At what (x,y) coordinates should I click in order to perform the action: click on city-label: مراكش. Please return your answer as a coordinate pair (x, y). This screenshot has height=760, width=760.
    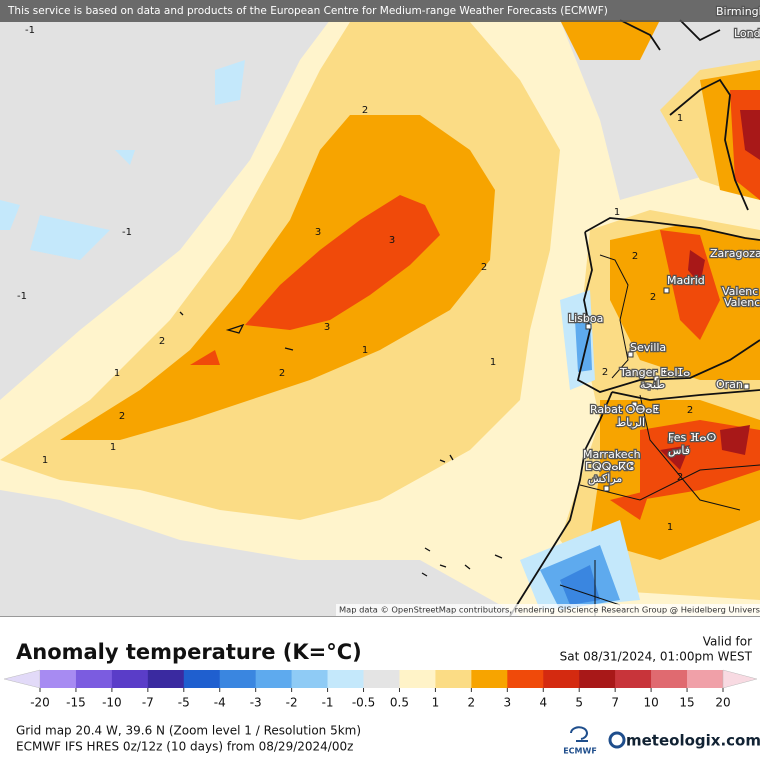
    Looking at the image, I should click on (605, 478).